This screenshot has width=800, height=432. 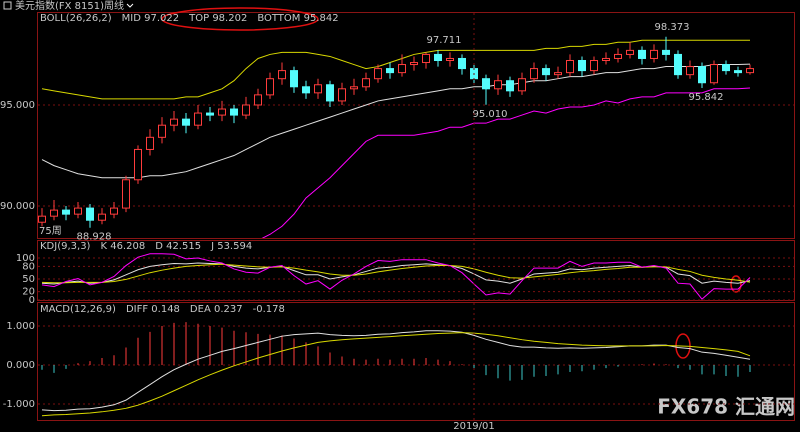 What do you see at coordinates (474, 426) in the screenshot?
I see `x-tick-label: 2019/01` at bounding box center [474, 426].